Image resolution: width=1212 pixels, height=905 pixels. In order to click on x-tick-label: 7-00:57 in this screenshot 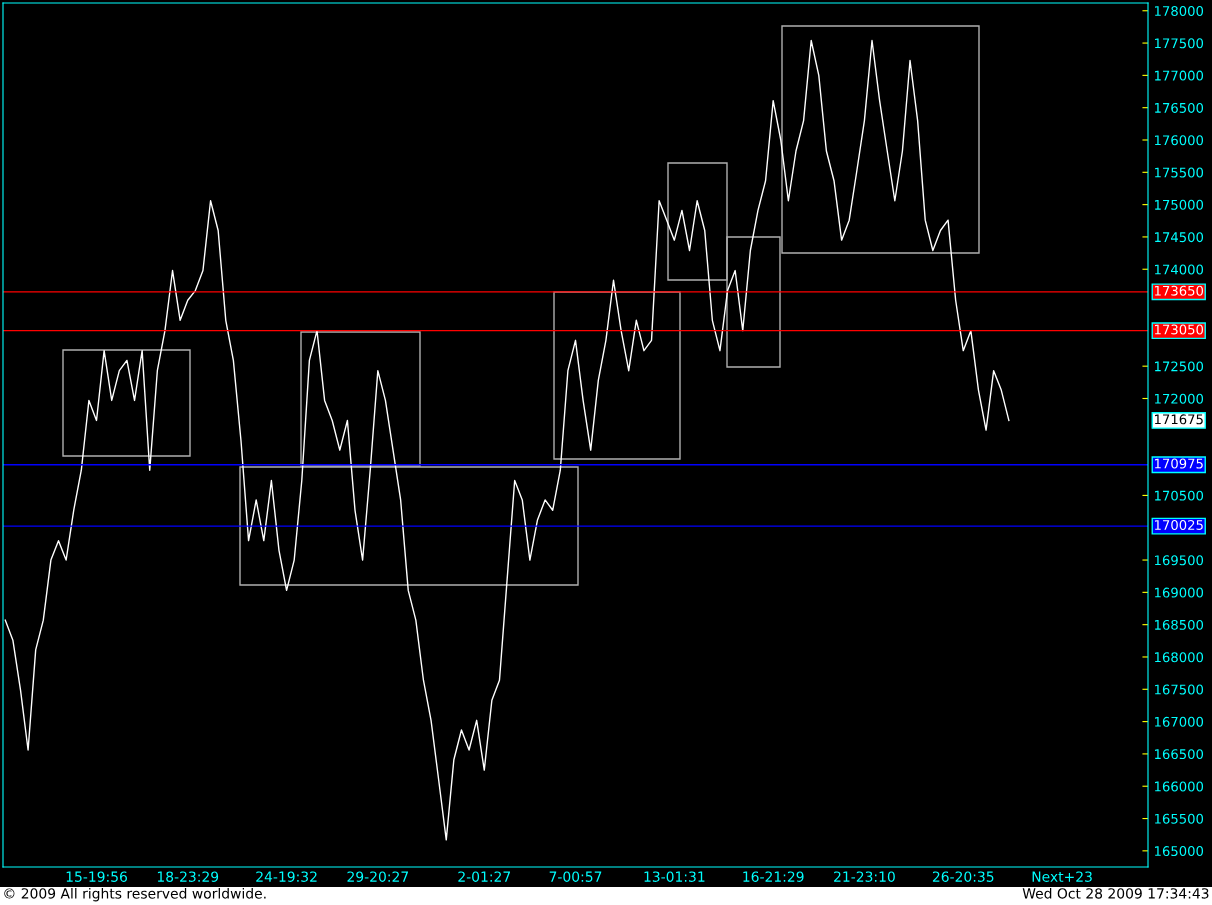, I will do `click(575, 876)`.